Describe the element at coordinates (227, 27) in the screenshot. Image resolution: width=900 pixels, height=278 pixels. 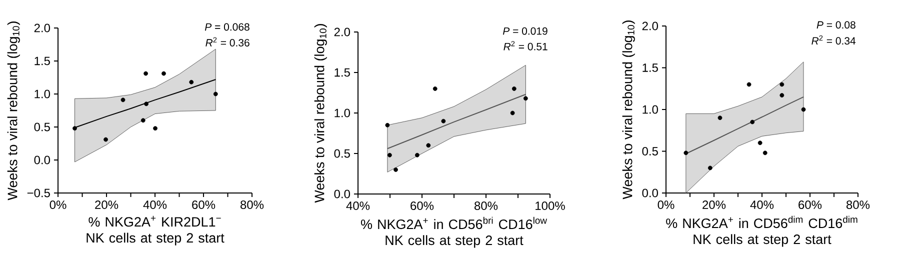
I see `annotation: P = 0.068` at that location.